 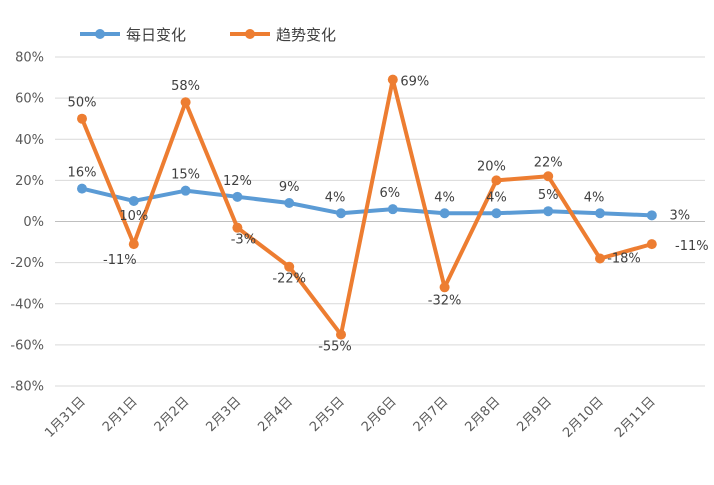 What do you see at coordinates (82, 103) in the screenshot?
I see `data-label: 50%` at bounding box center [82, 103].